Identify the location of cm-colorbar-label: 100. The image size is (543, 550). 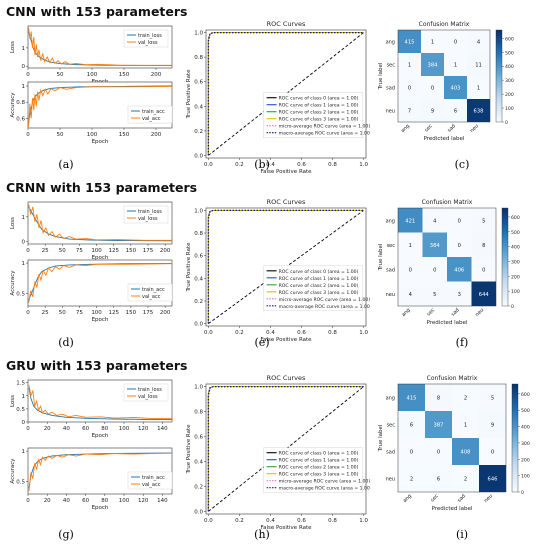
(515, 292).